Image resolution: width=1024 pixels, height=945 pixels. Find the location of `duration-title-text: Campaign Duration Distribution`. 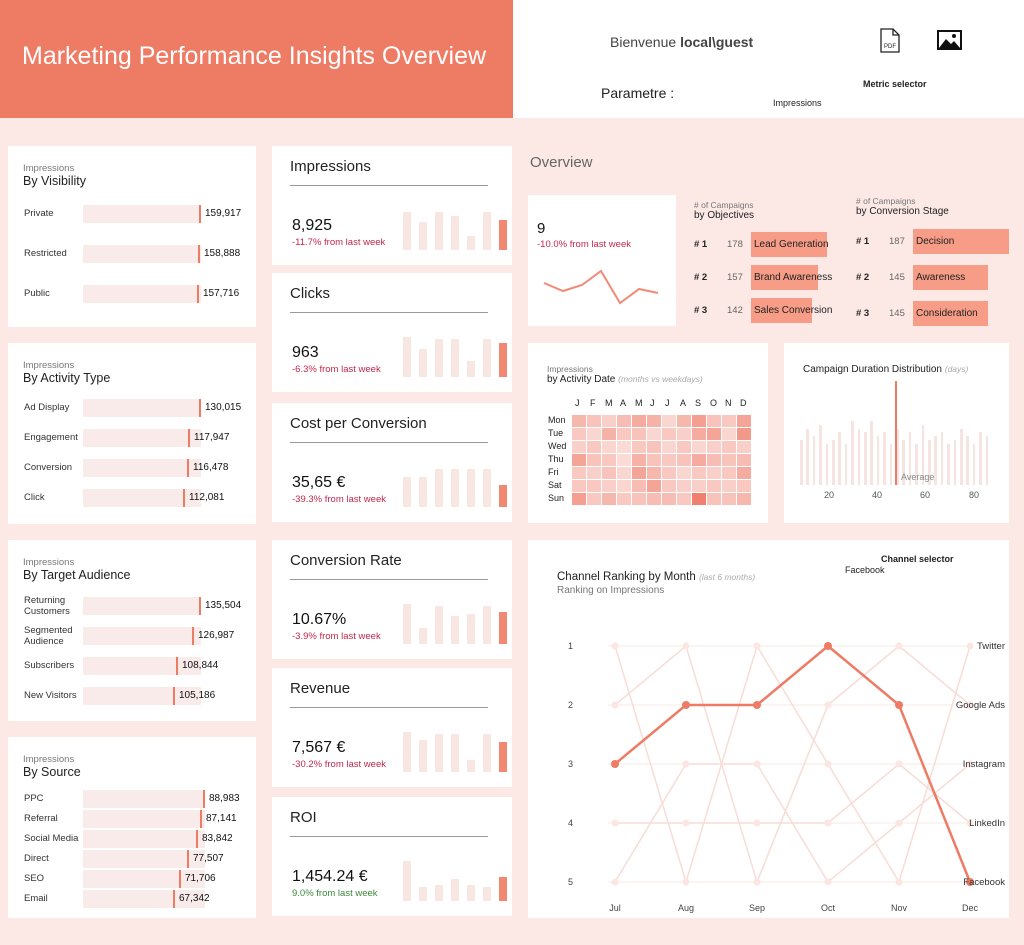

duration-title-text: Campaign Duration Distribution is located at coordinates (872, 369).